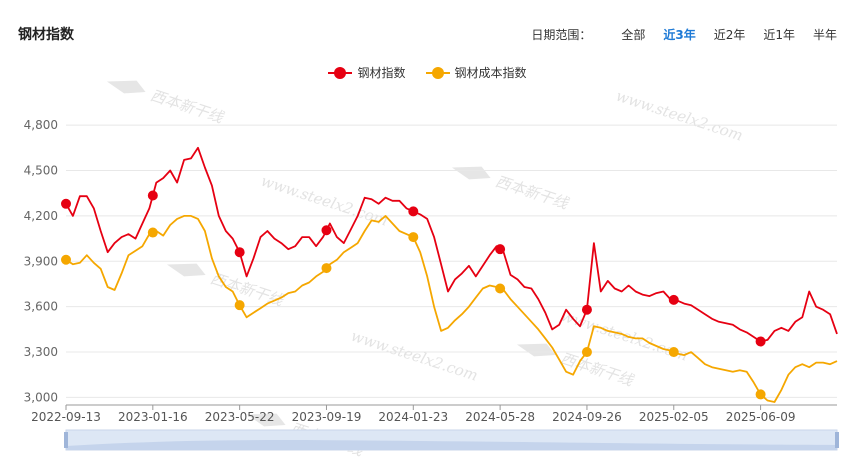  What do you see at coordinates (633, 35) in the screenshot?
I see `range-option-all: 全部` at bounding box center [633, 35].